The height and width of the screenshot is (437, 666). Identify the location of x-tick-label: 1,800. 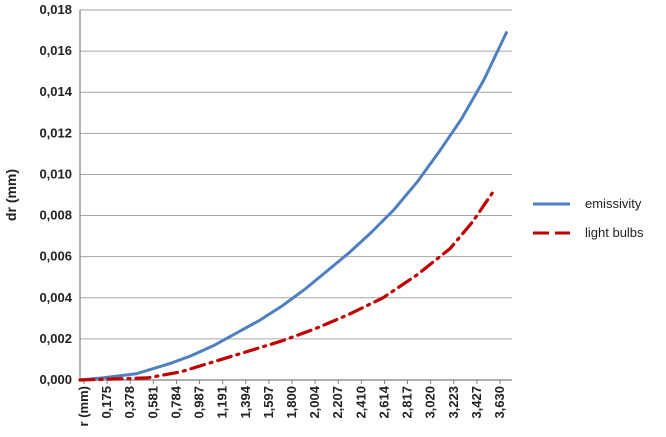
(291, 402).